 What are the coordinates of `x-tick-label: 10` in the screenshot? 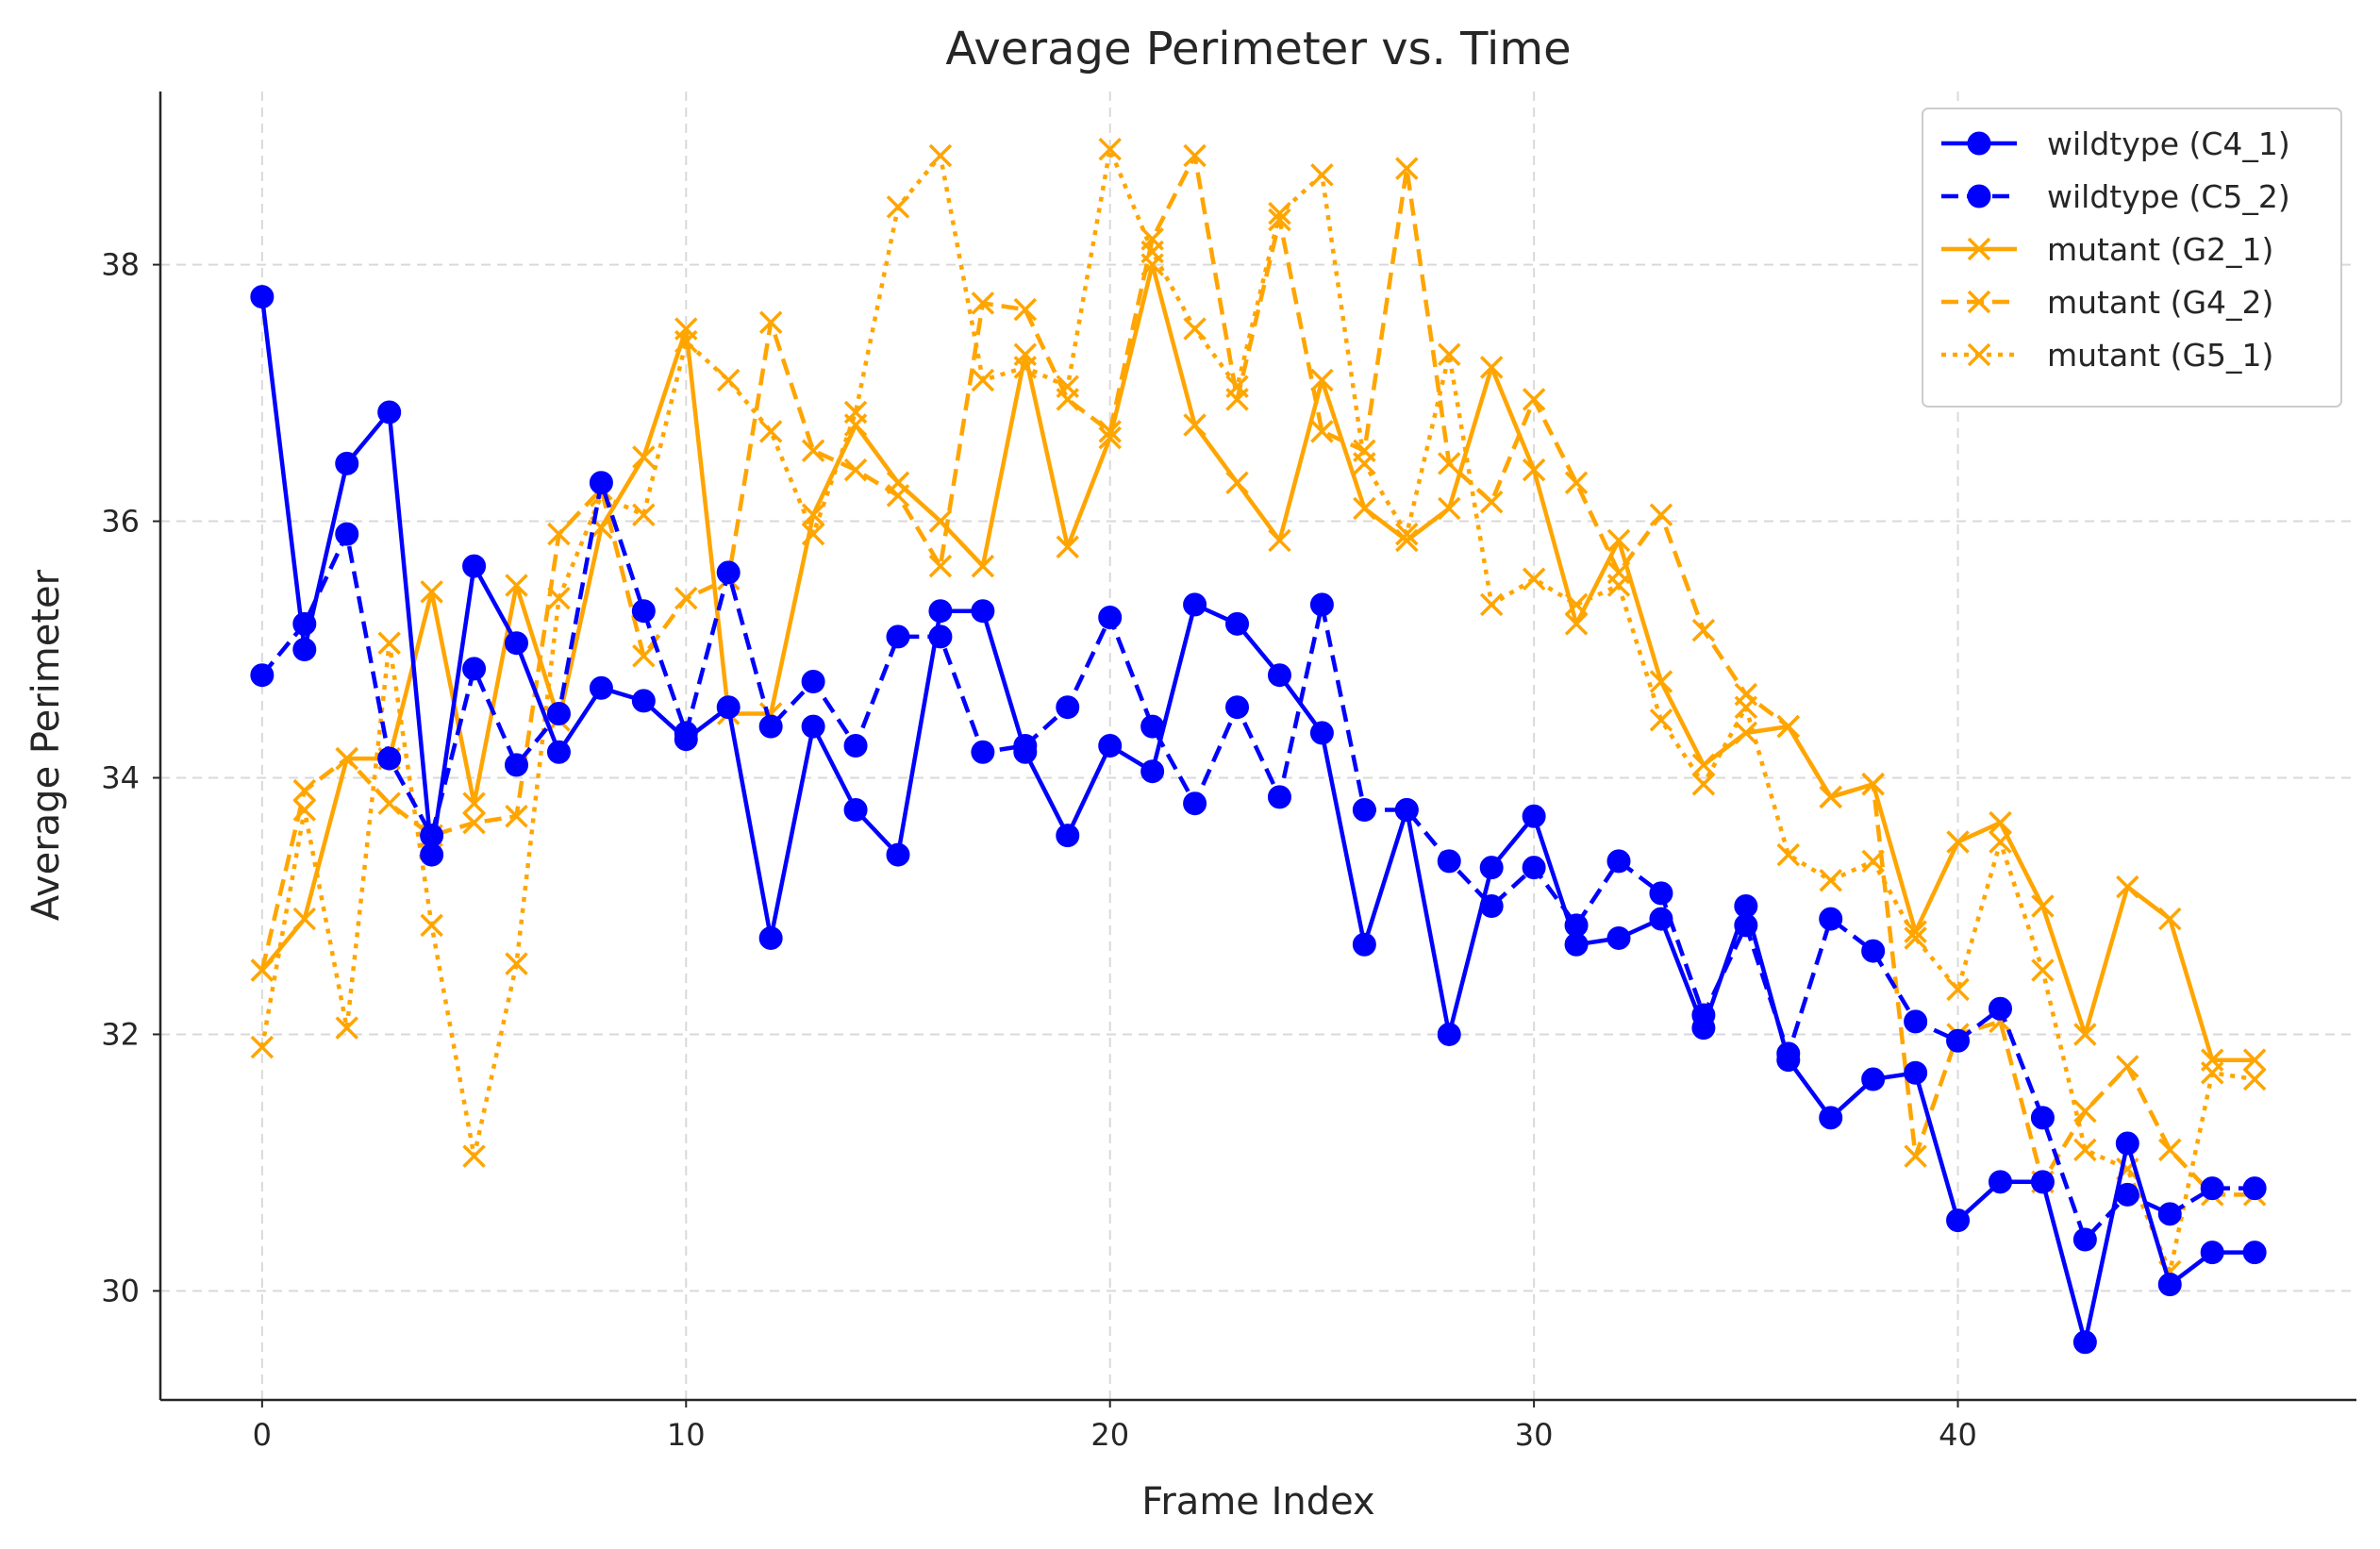 It's located at (686, 1435).